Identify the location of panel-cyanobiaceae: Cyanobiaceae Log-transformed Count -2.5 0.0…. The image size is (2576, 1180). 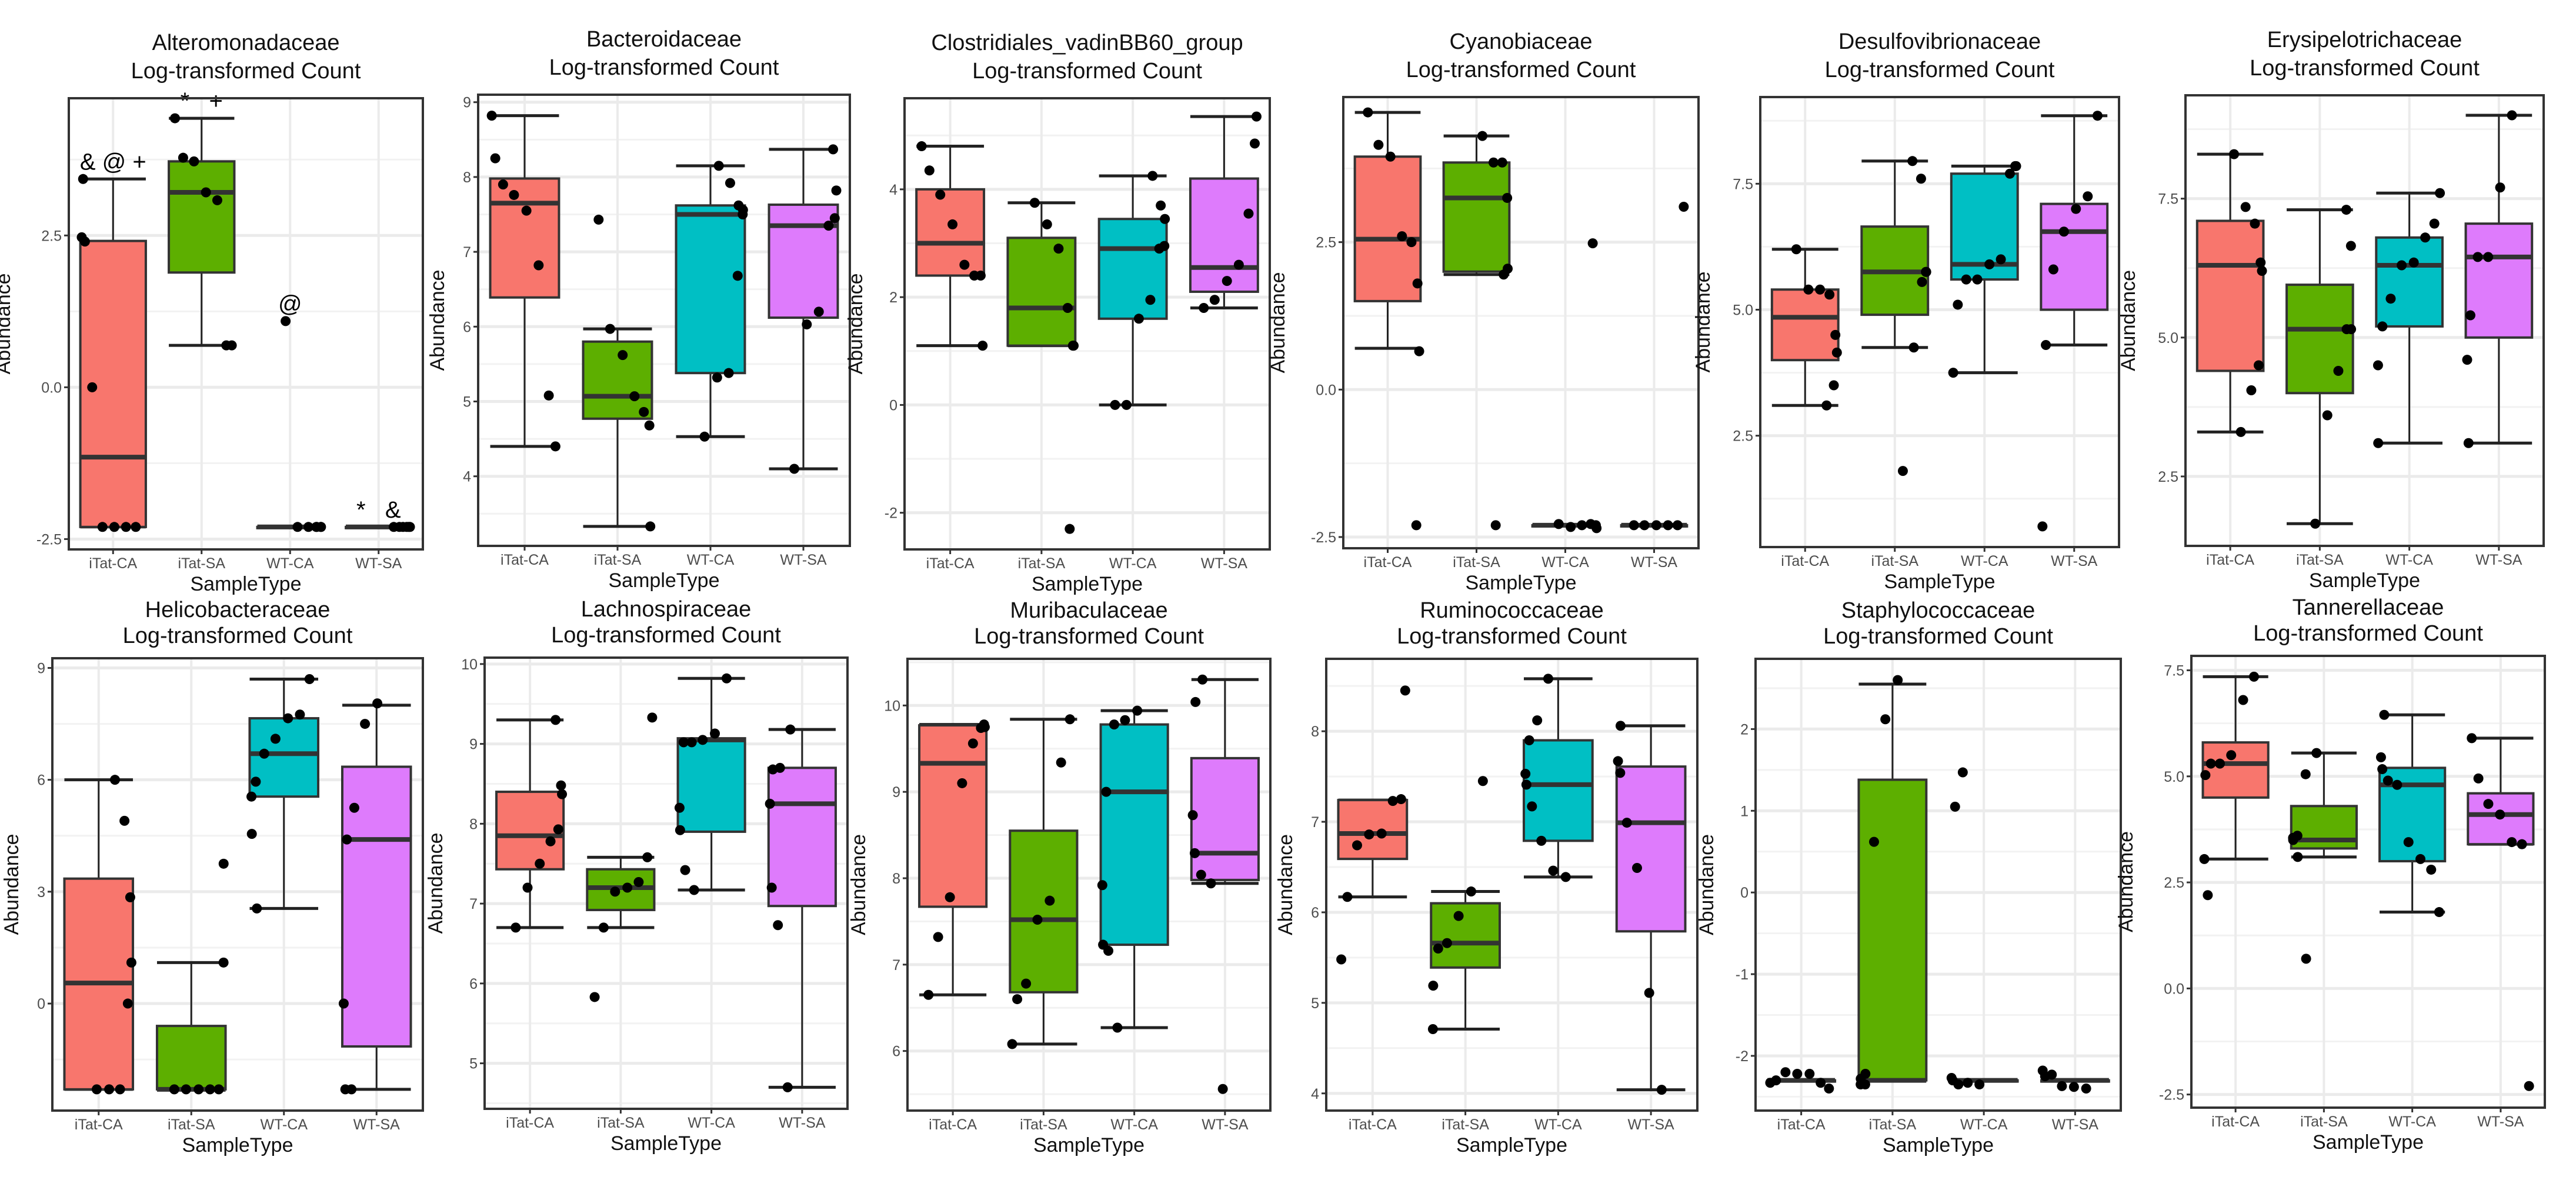
(1483, 311).